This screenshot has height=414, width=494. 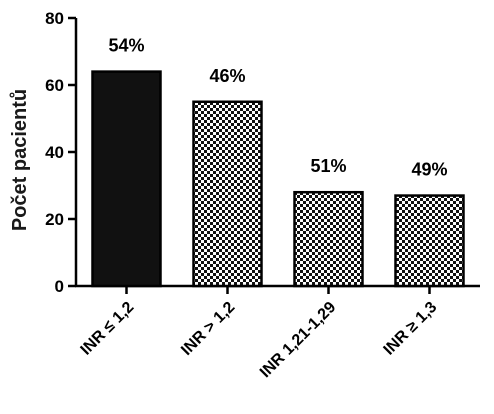 I want to click on y-tick-label-1: 20, so click(x=54, y=219).